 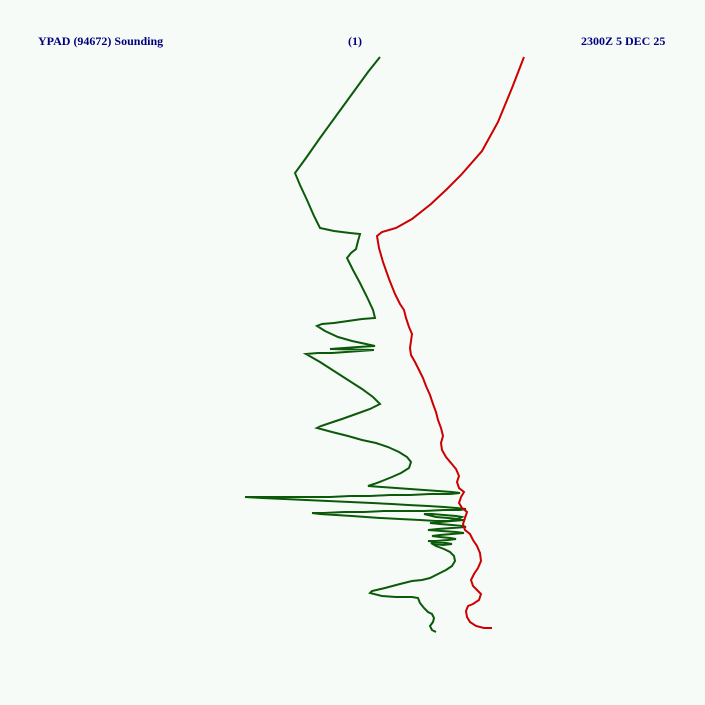 I want to click on observation-time-label: 2300Z 5 DEC 25, so click(x=623, y=41).